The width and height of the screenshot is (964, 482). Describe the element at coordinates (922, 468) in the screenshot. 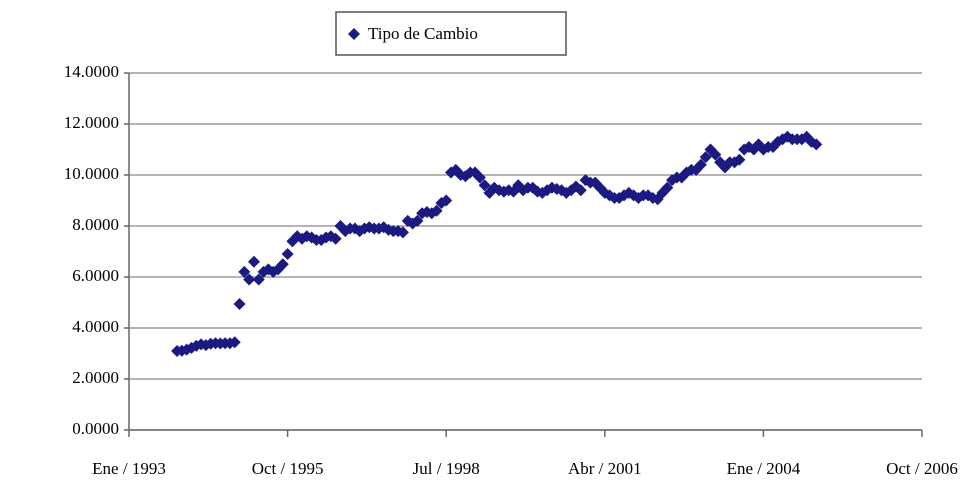

I see `x-tick-label: Oct / 2006` at that location.